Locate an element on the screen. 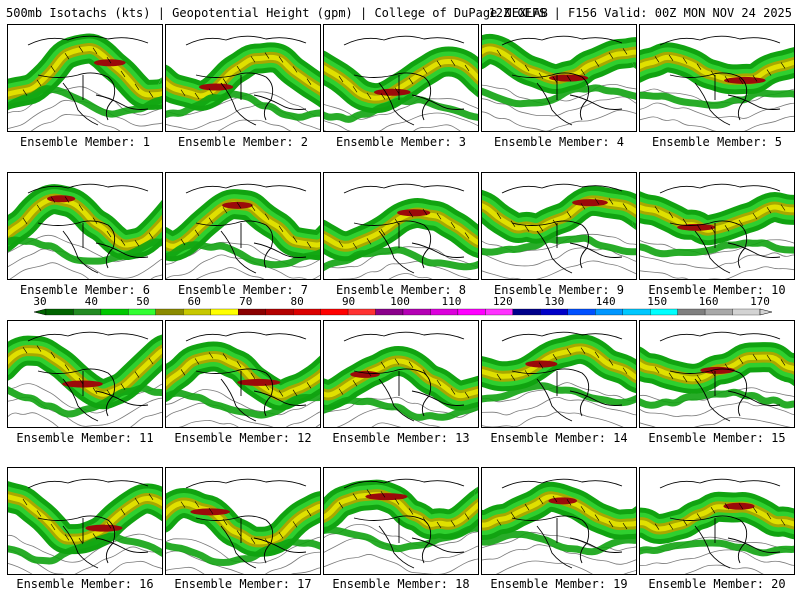  colorbar-tick-label: 170 is located at coordinates (760, 301).